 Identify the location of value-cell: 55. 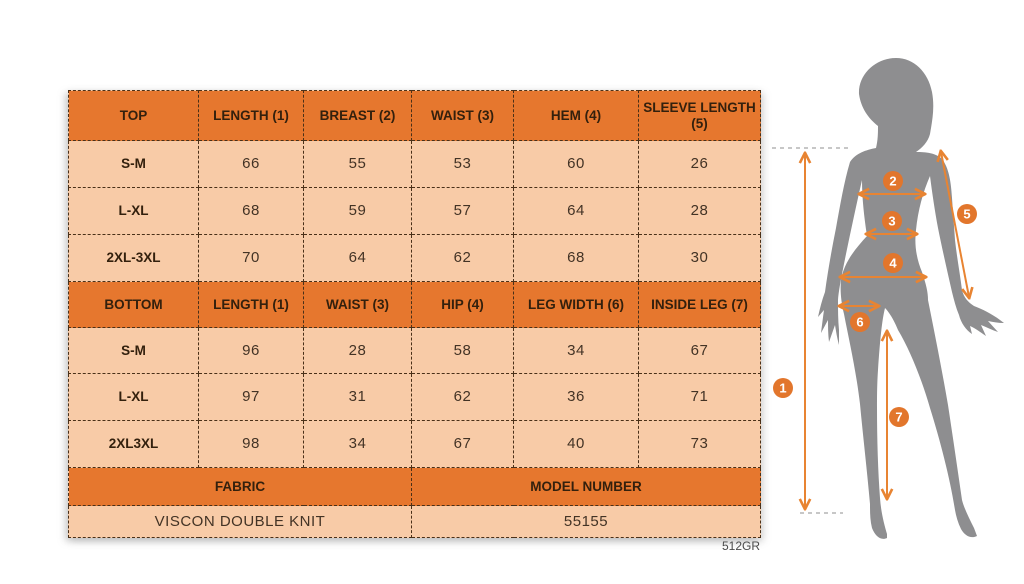
(357, 164).